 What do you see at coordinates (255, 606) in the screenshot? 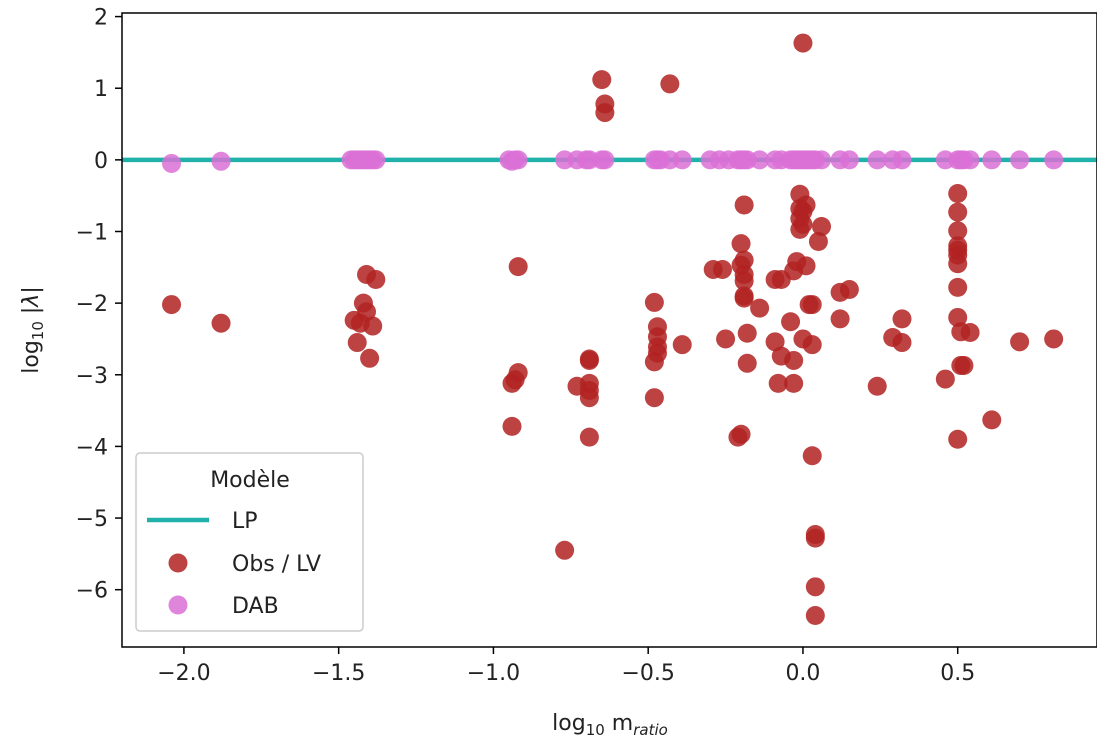
I see `legend-label-dab: DAB` at bounding box center [255, 606].